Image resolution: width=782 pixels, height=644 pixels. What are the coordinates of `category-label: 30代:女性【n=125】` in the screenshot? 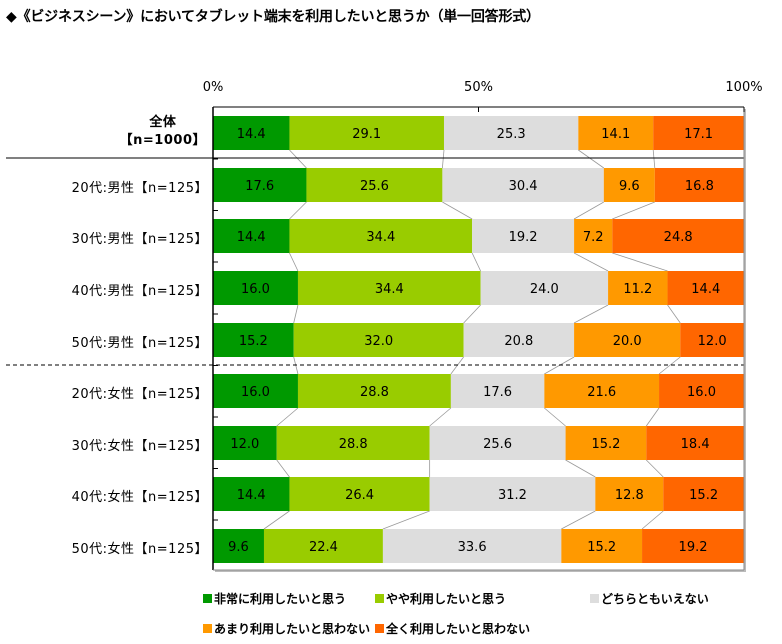 It's located at (139, 446).